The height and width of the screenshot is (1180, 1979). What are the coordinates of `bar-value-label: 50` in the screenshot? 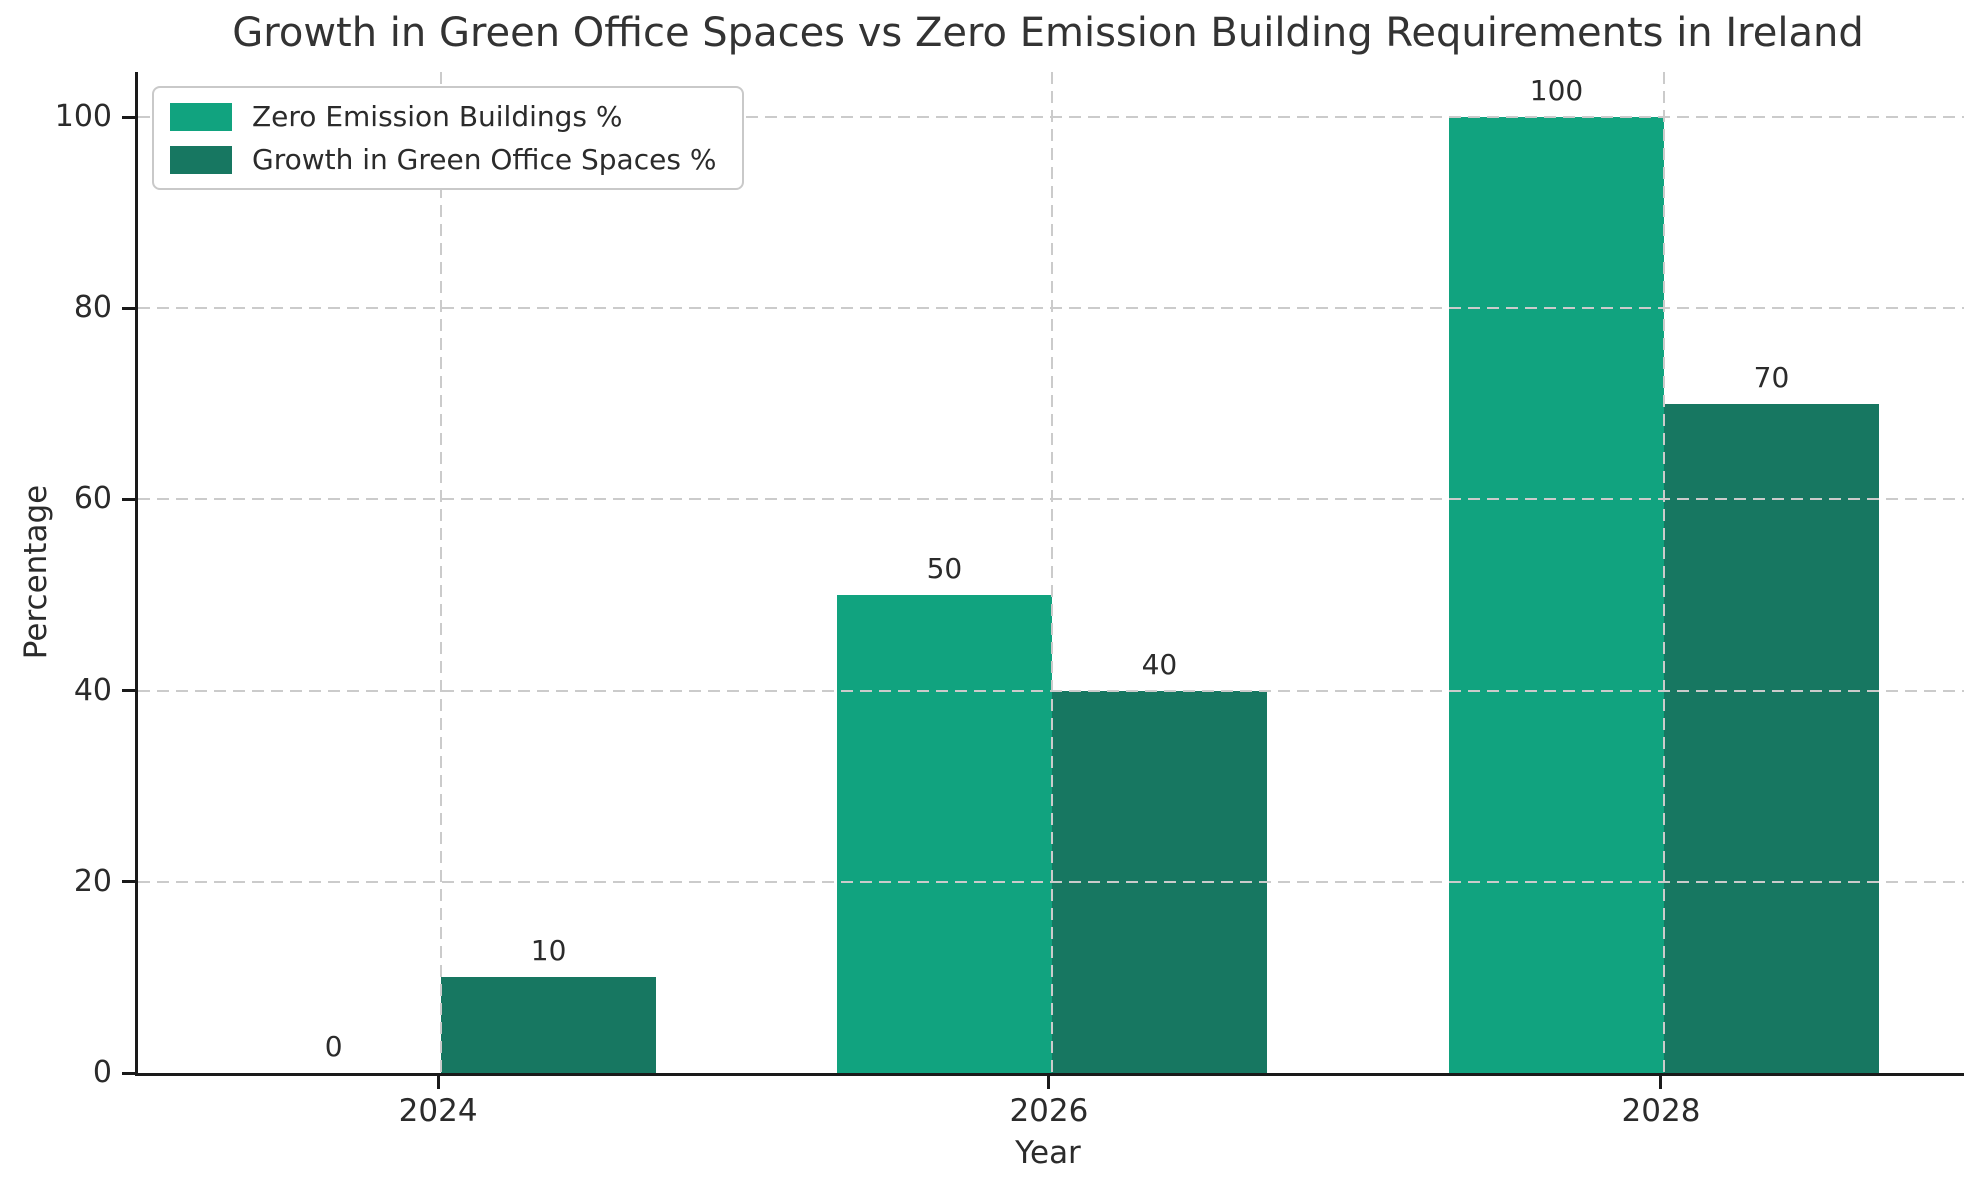 It's located at (944, 568).